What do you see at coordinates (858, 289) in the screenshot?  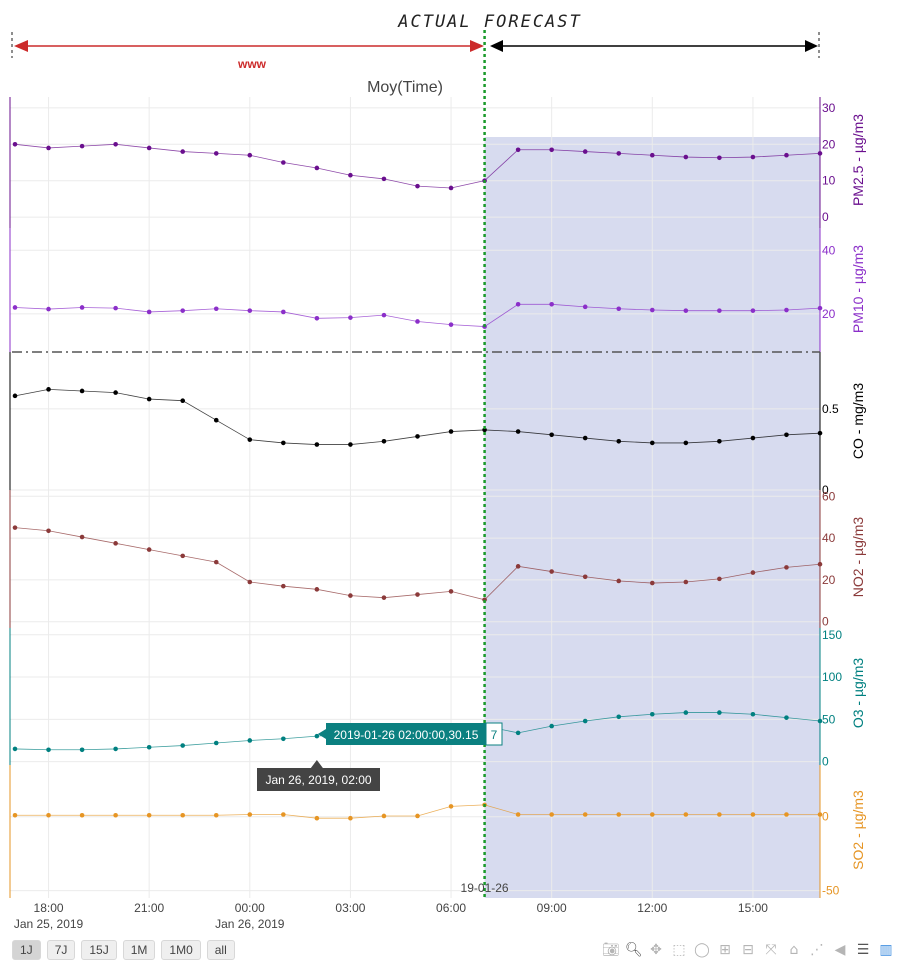 I see `y-axis-title: PM10 - µg/m3` at bounding box center [858, 289].